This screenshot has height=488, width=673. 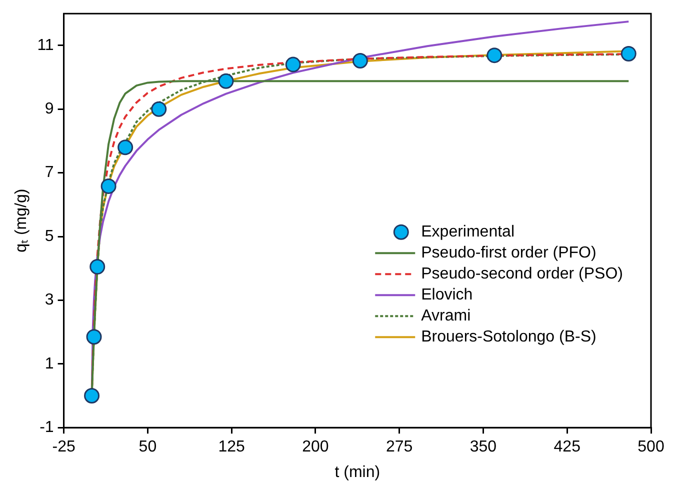 I want to click on legend-label: Avrami, so click(x=446, y=316).